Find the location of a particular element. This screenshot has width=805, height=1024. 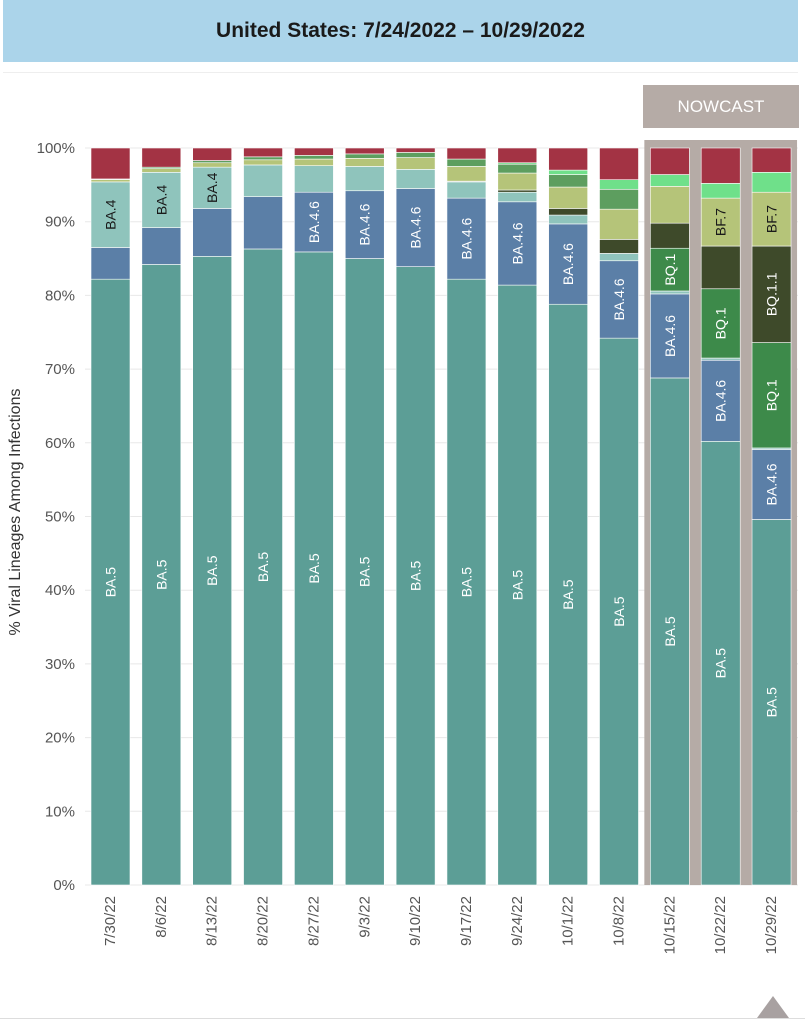

bar-stack: BA.5 BA.4.6 BQ.1 BQ.1.1 BF.7 is located at coordinates (771, 516).